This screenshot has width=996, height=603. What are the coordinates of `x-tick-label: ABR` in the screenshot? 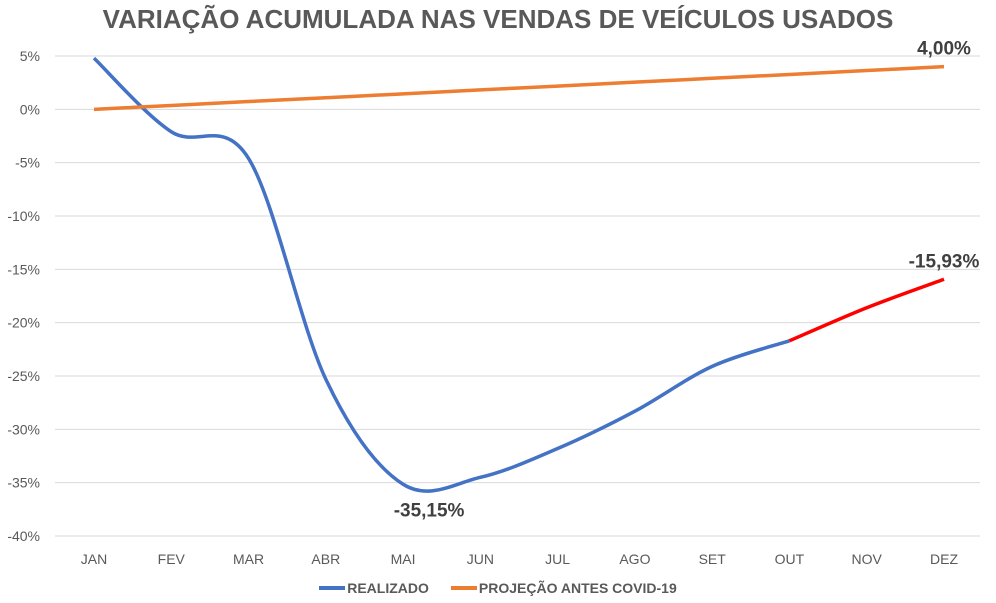 It's located at (325, 559).